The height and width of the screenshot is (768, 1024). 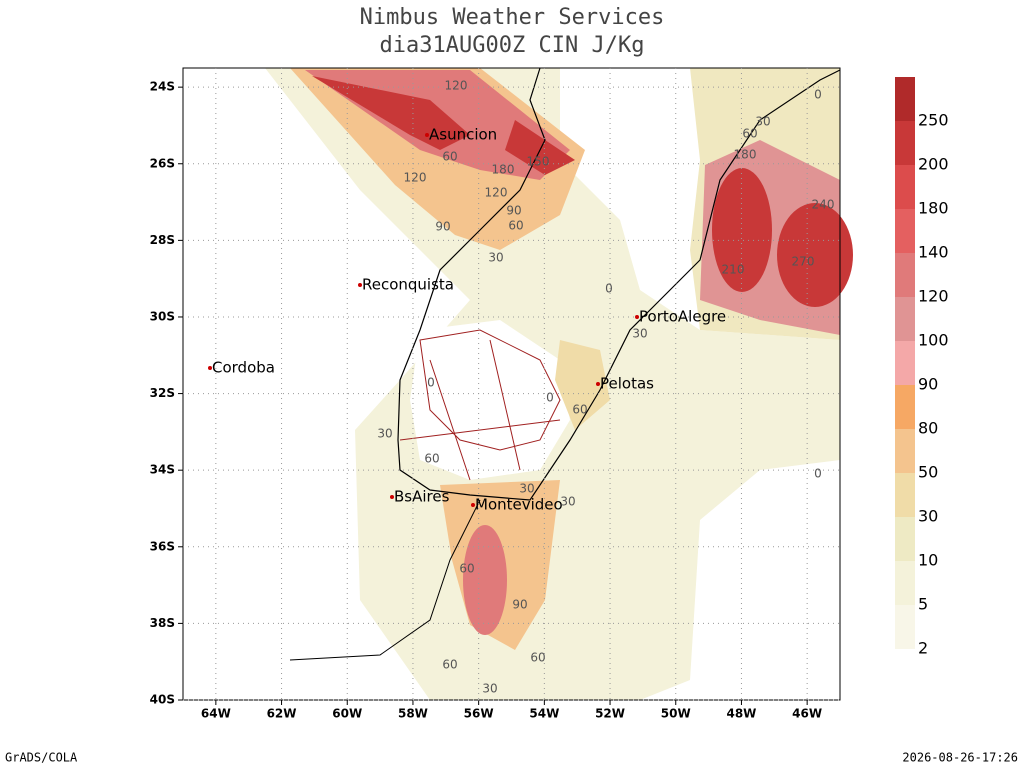 I want to click on contour-label: 240, so click(x=823, y=205).